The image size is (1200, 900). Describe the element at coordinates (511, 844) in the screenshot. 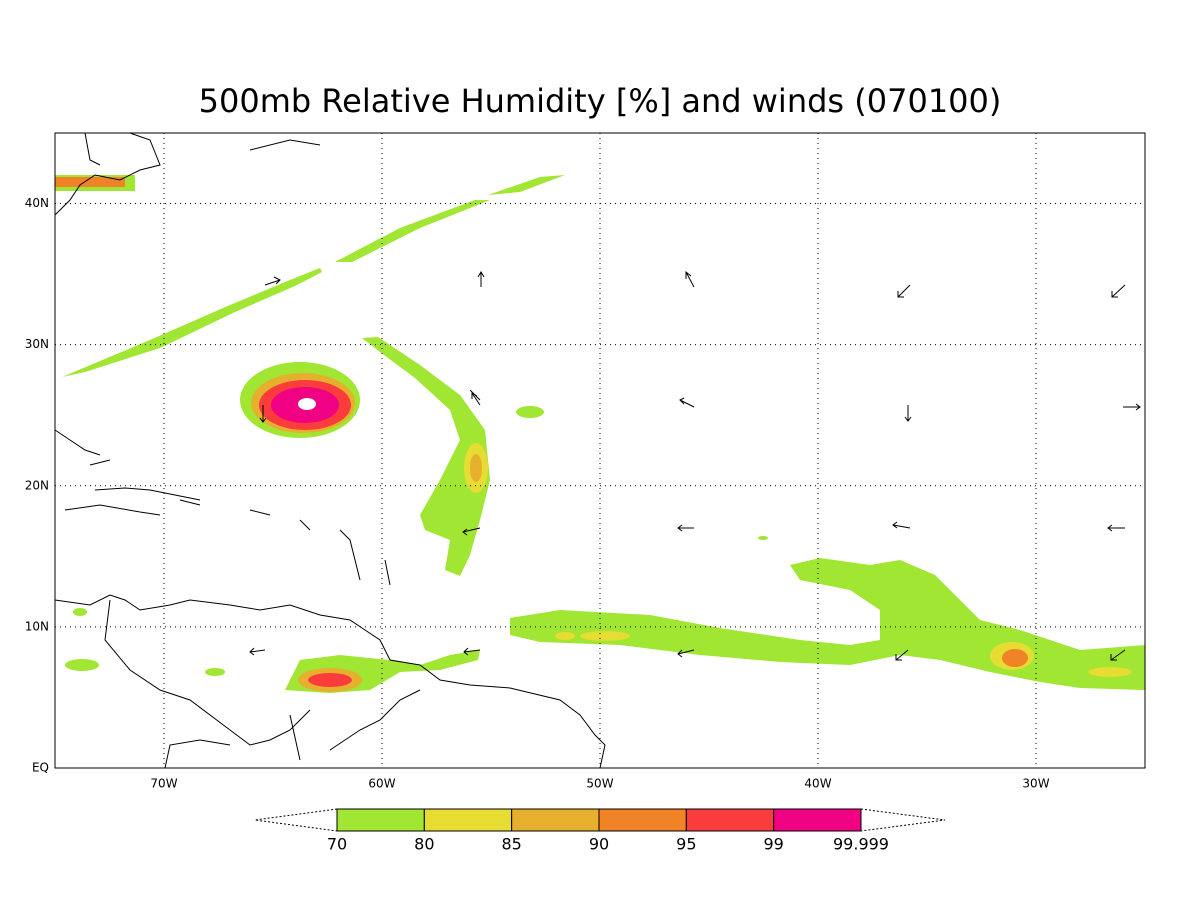

I see `colorbar-label: 85` at that location.